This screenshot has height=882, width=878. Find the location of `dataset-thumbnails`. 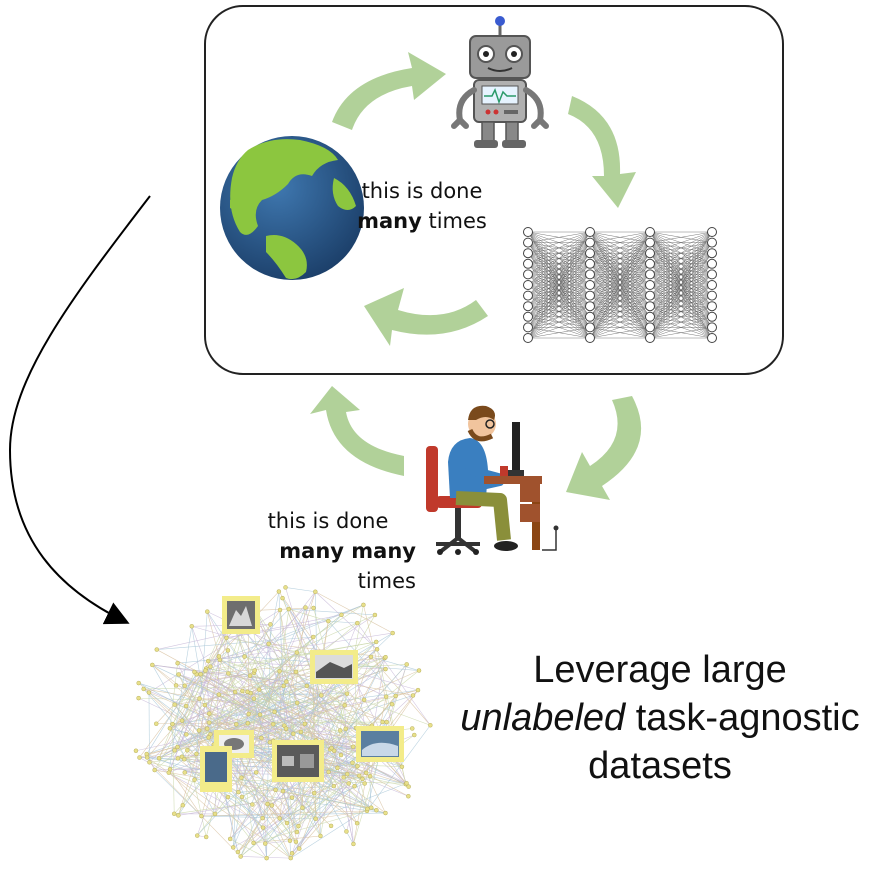

dataset-thumbnails is located at coordinates (302, 694).